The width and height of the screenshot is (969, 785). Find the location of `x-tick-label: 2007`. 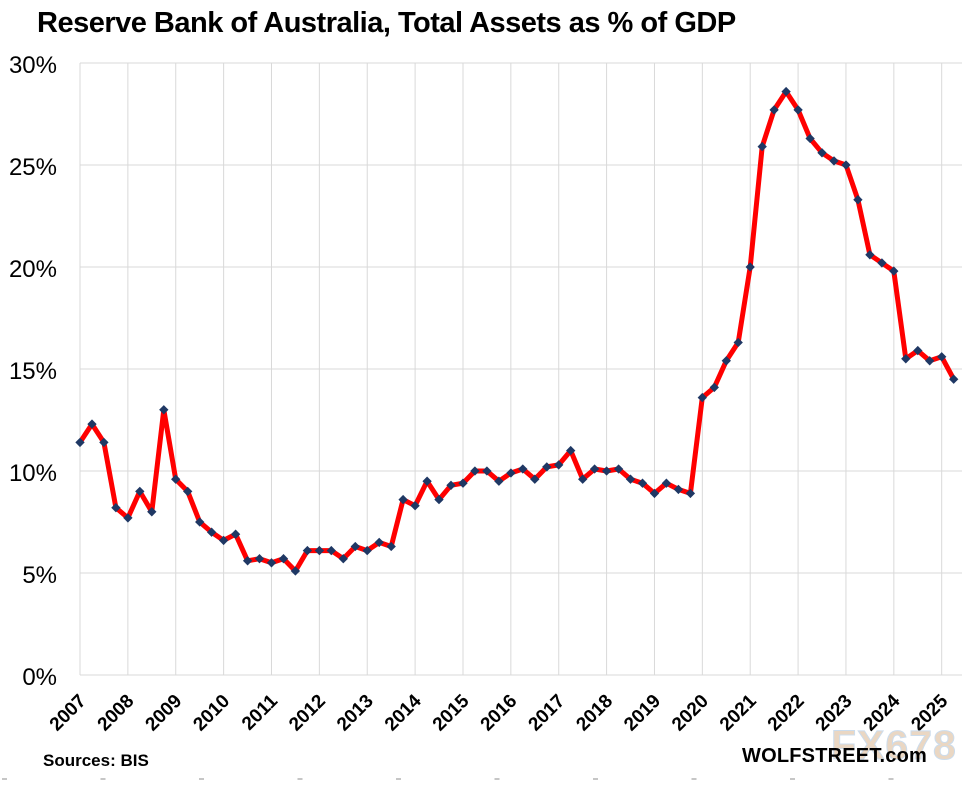

x-tick-label: 2007 is located at coordinates (68, 713).